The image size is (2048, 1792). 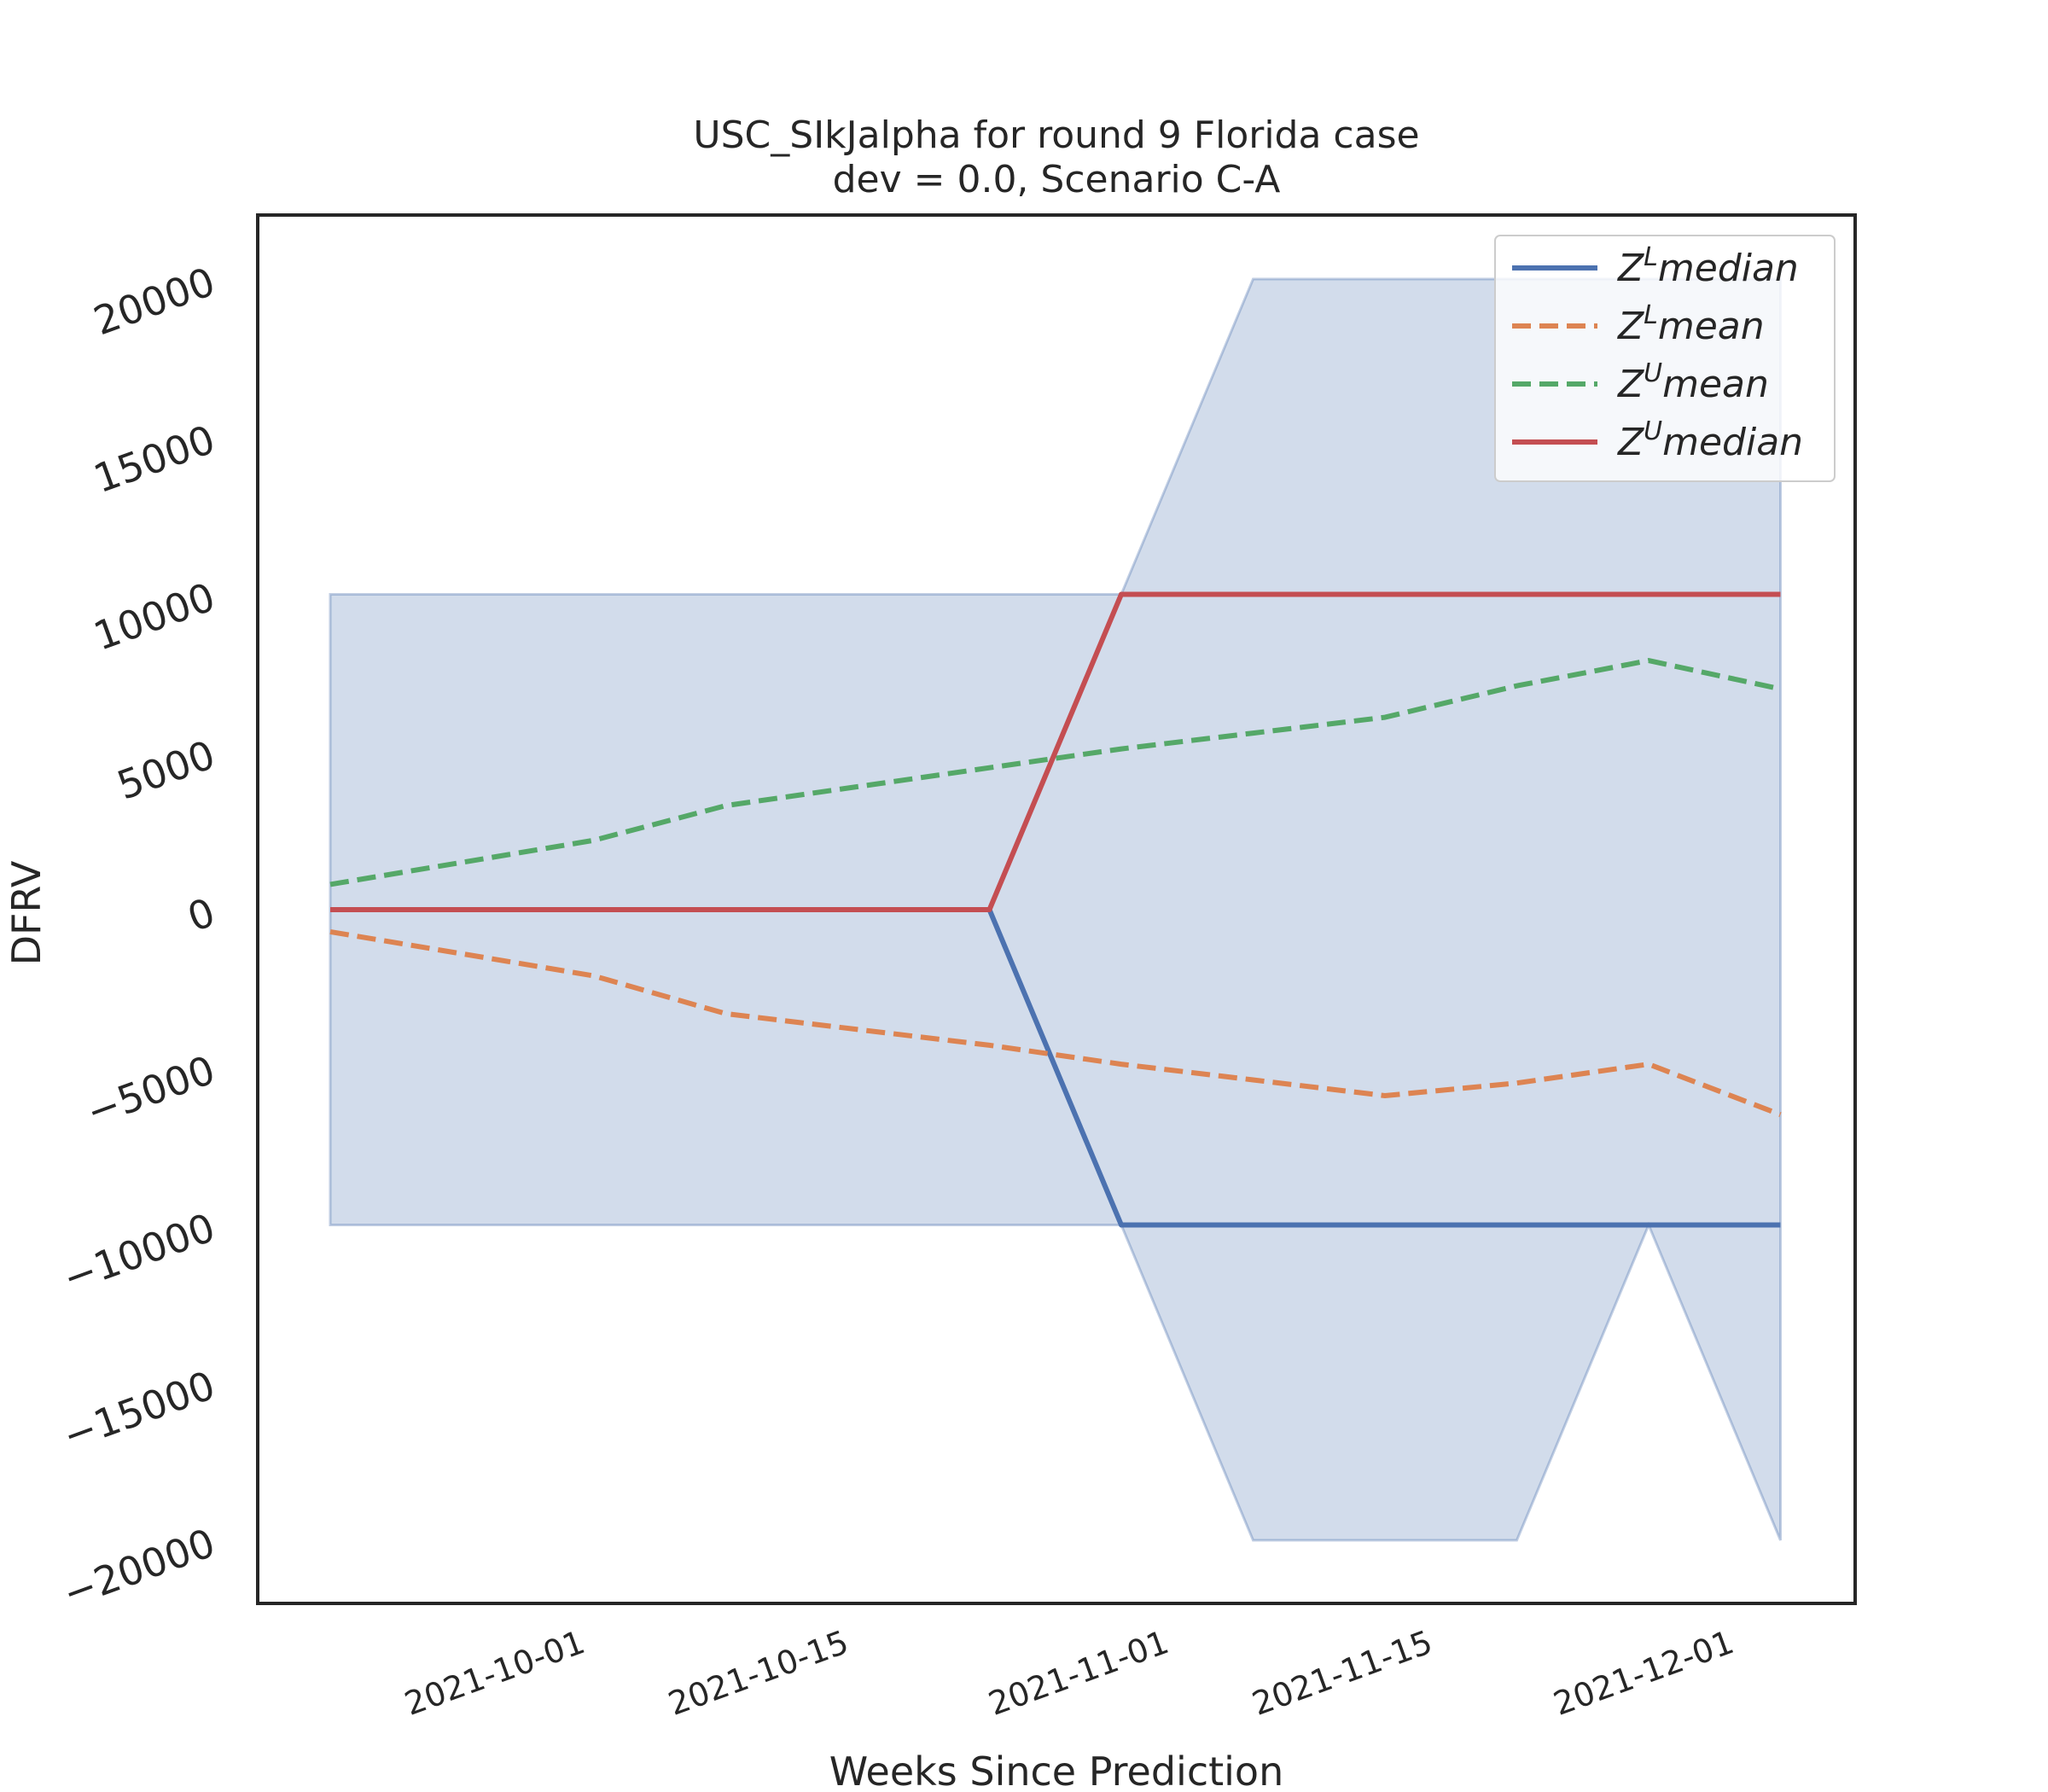 I want to click on x-tick-label: 2021-11-01, so click(x=1079, y=1673).